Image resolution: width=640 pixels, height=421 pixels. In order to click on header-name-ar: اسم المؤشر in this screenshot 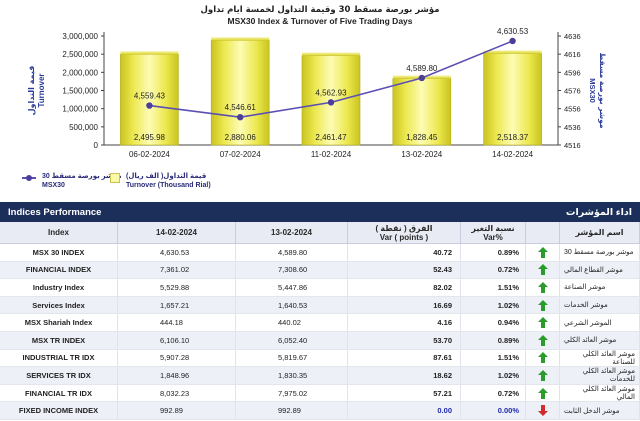, I will do `click(600, 232)`.